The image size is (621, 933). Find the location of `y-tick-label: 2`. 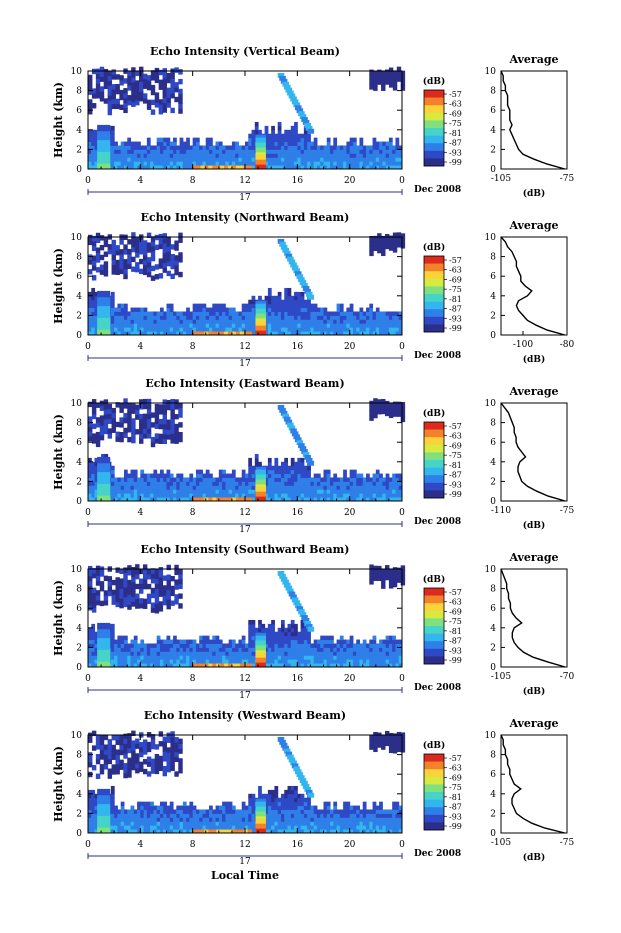

y-tick-label: 2 is located at coordinates (79, 150).